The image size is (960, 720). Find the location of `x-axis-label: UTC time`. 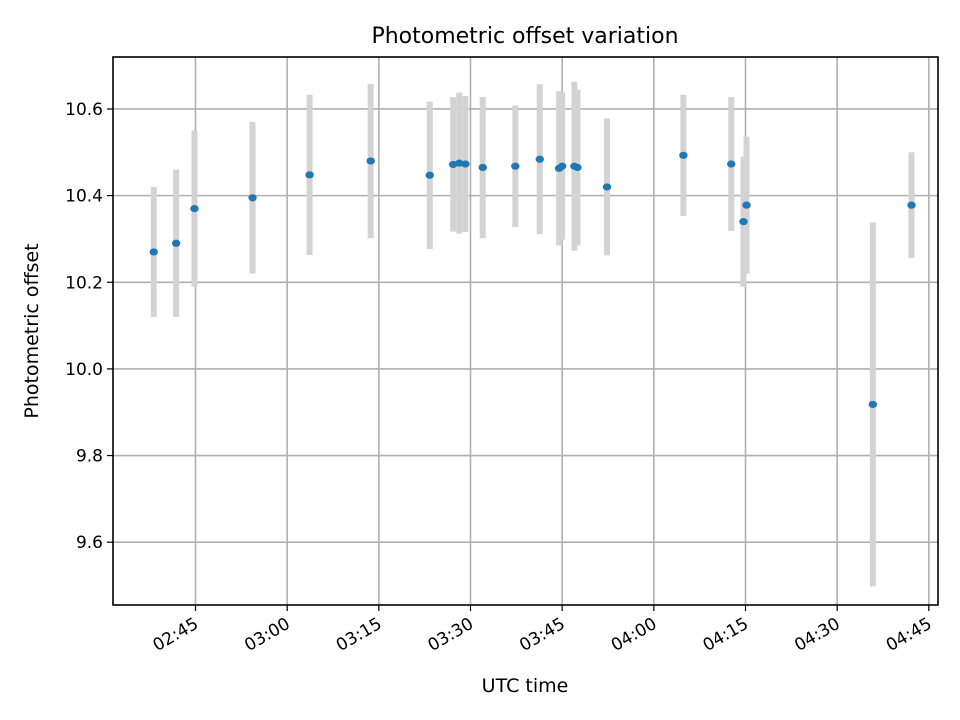

x-axis-label: UTC time is located at coordinates (525, 686).